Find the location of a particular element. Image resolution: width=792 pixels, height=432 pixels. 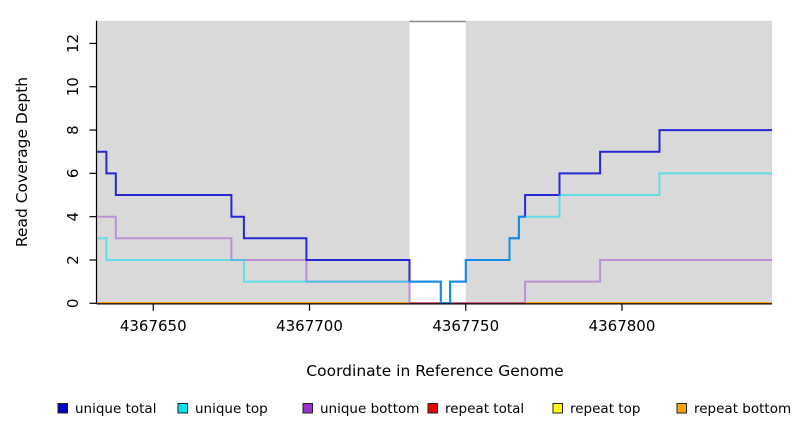

y-axis-title: Read Coverage Depth is located at coordinates (22, 162).